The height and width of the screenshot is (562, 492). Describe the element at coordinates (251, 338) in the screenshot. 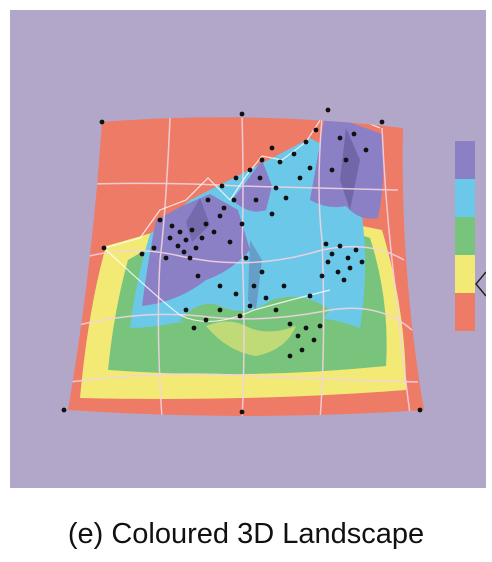

I see `valley-yellow` at that location.